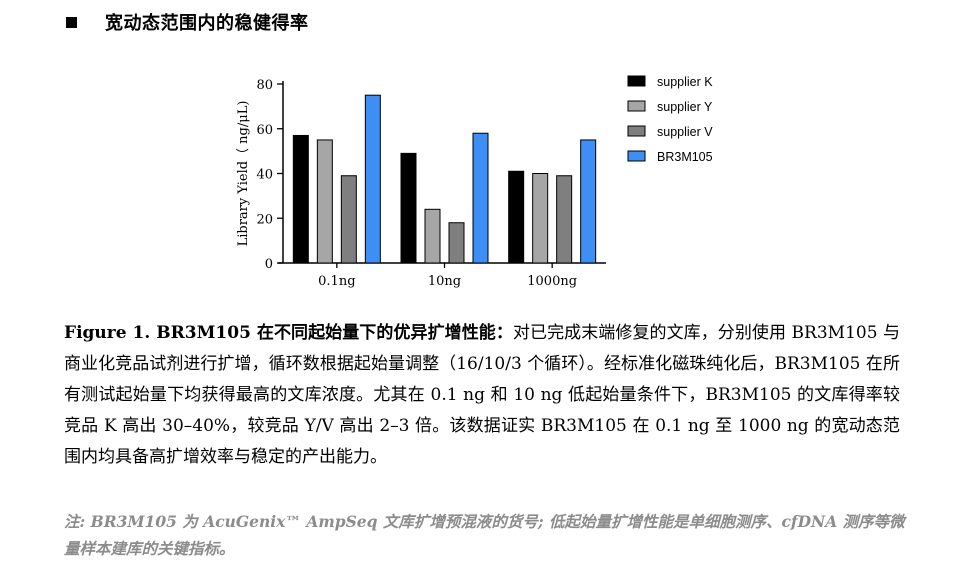 The height and width of the screenshot is (578, 961). Describe the element at coordinates (685, 157) in the screenshot. I see `legend-label: BR3M105` at that location.